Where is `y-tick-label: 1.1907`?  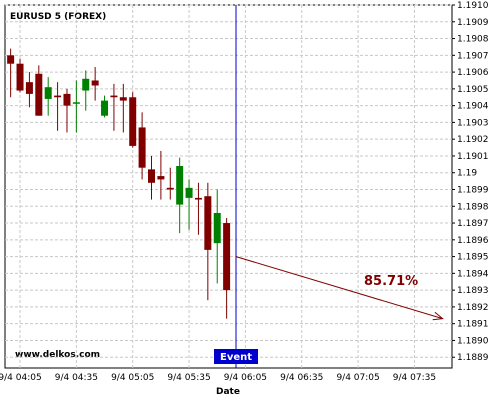 y-tick-label: 1.1907 is located at coordinates (473, 56).